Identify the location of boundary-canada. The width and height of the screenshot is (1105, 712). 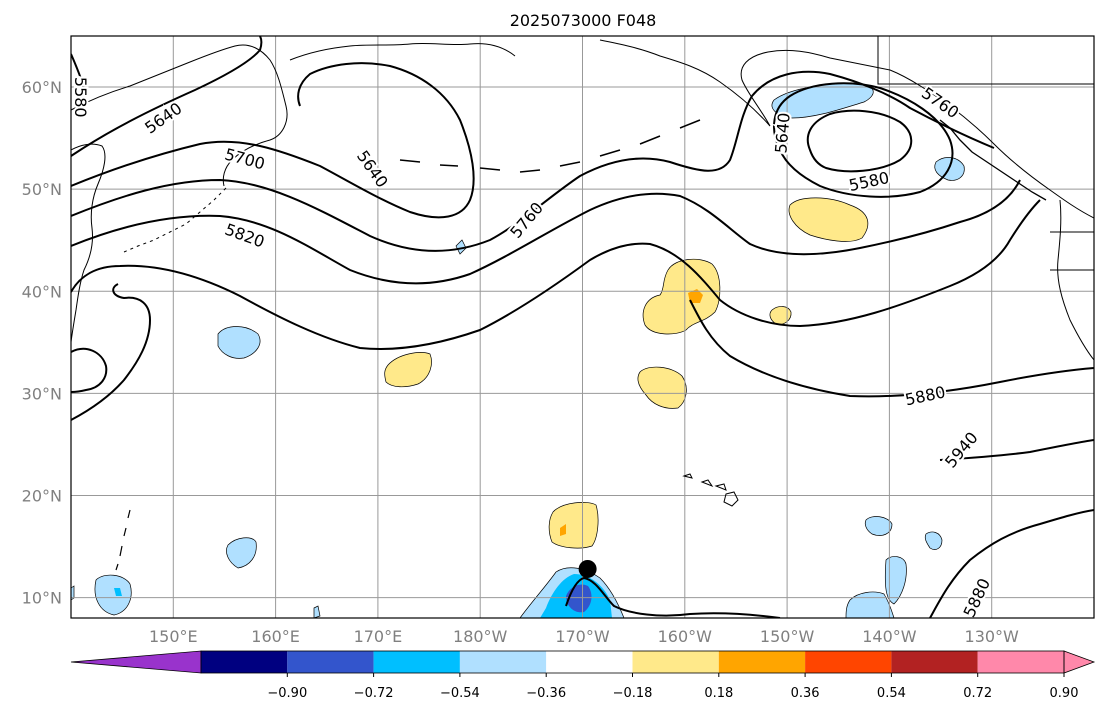
(985, 60).